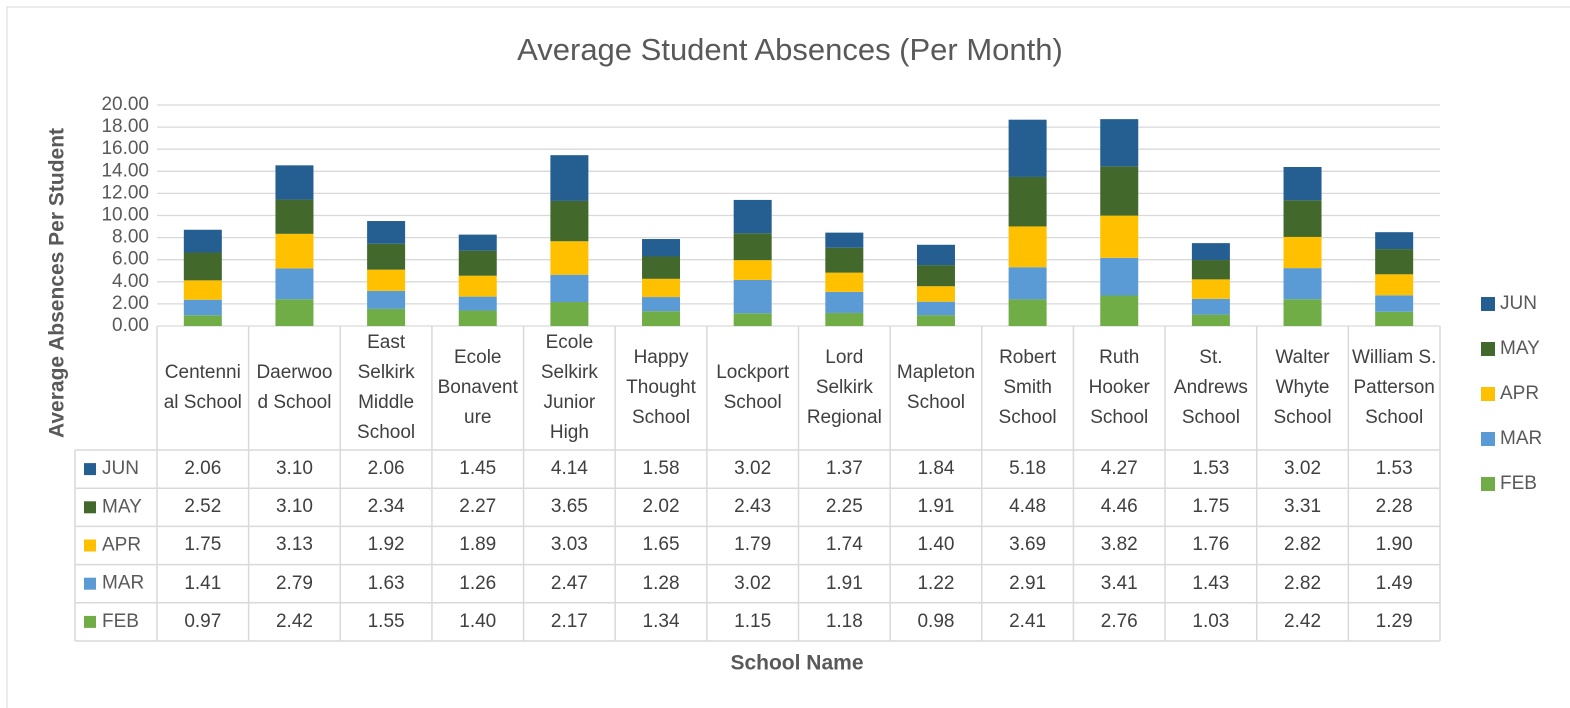 Image resolution: width=1570 pixels, height=708 pixels. I want to click on table-value: 2.52, so click(203, 507).